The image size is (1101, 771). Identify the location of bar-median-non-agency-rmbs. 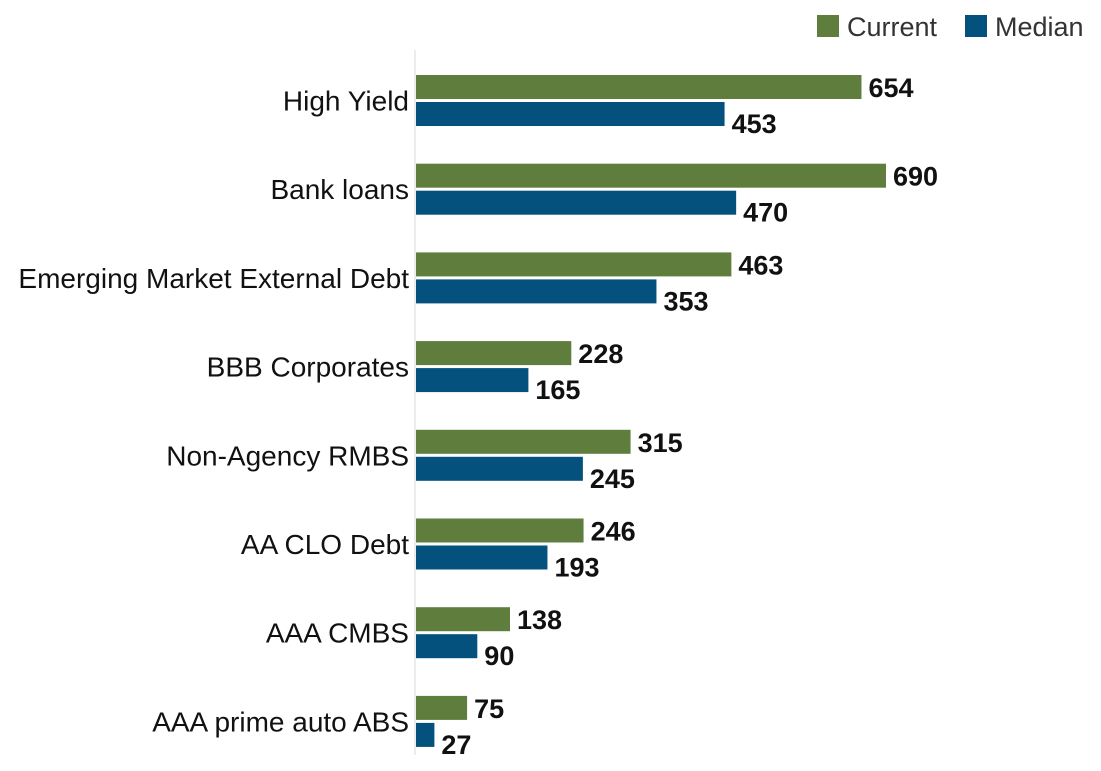
(499, 468).